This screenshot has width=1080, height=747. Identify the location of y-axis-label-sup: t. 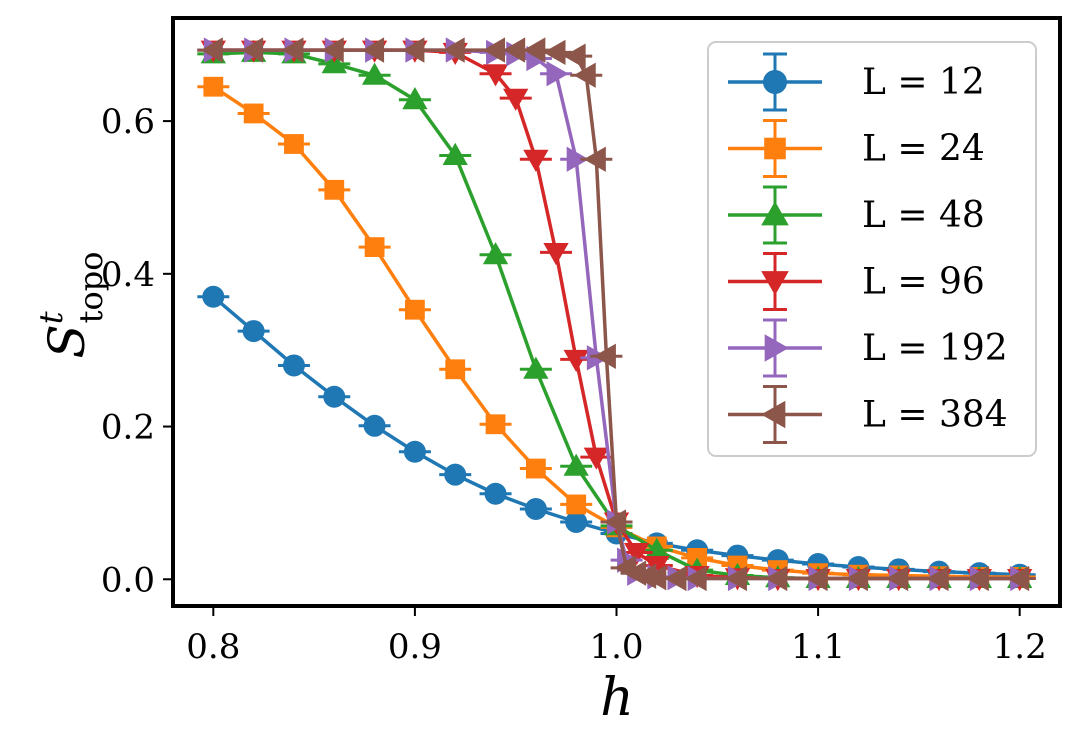
(51, 317).